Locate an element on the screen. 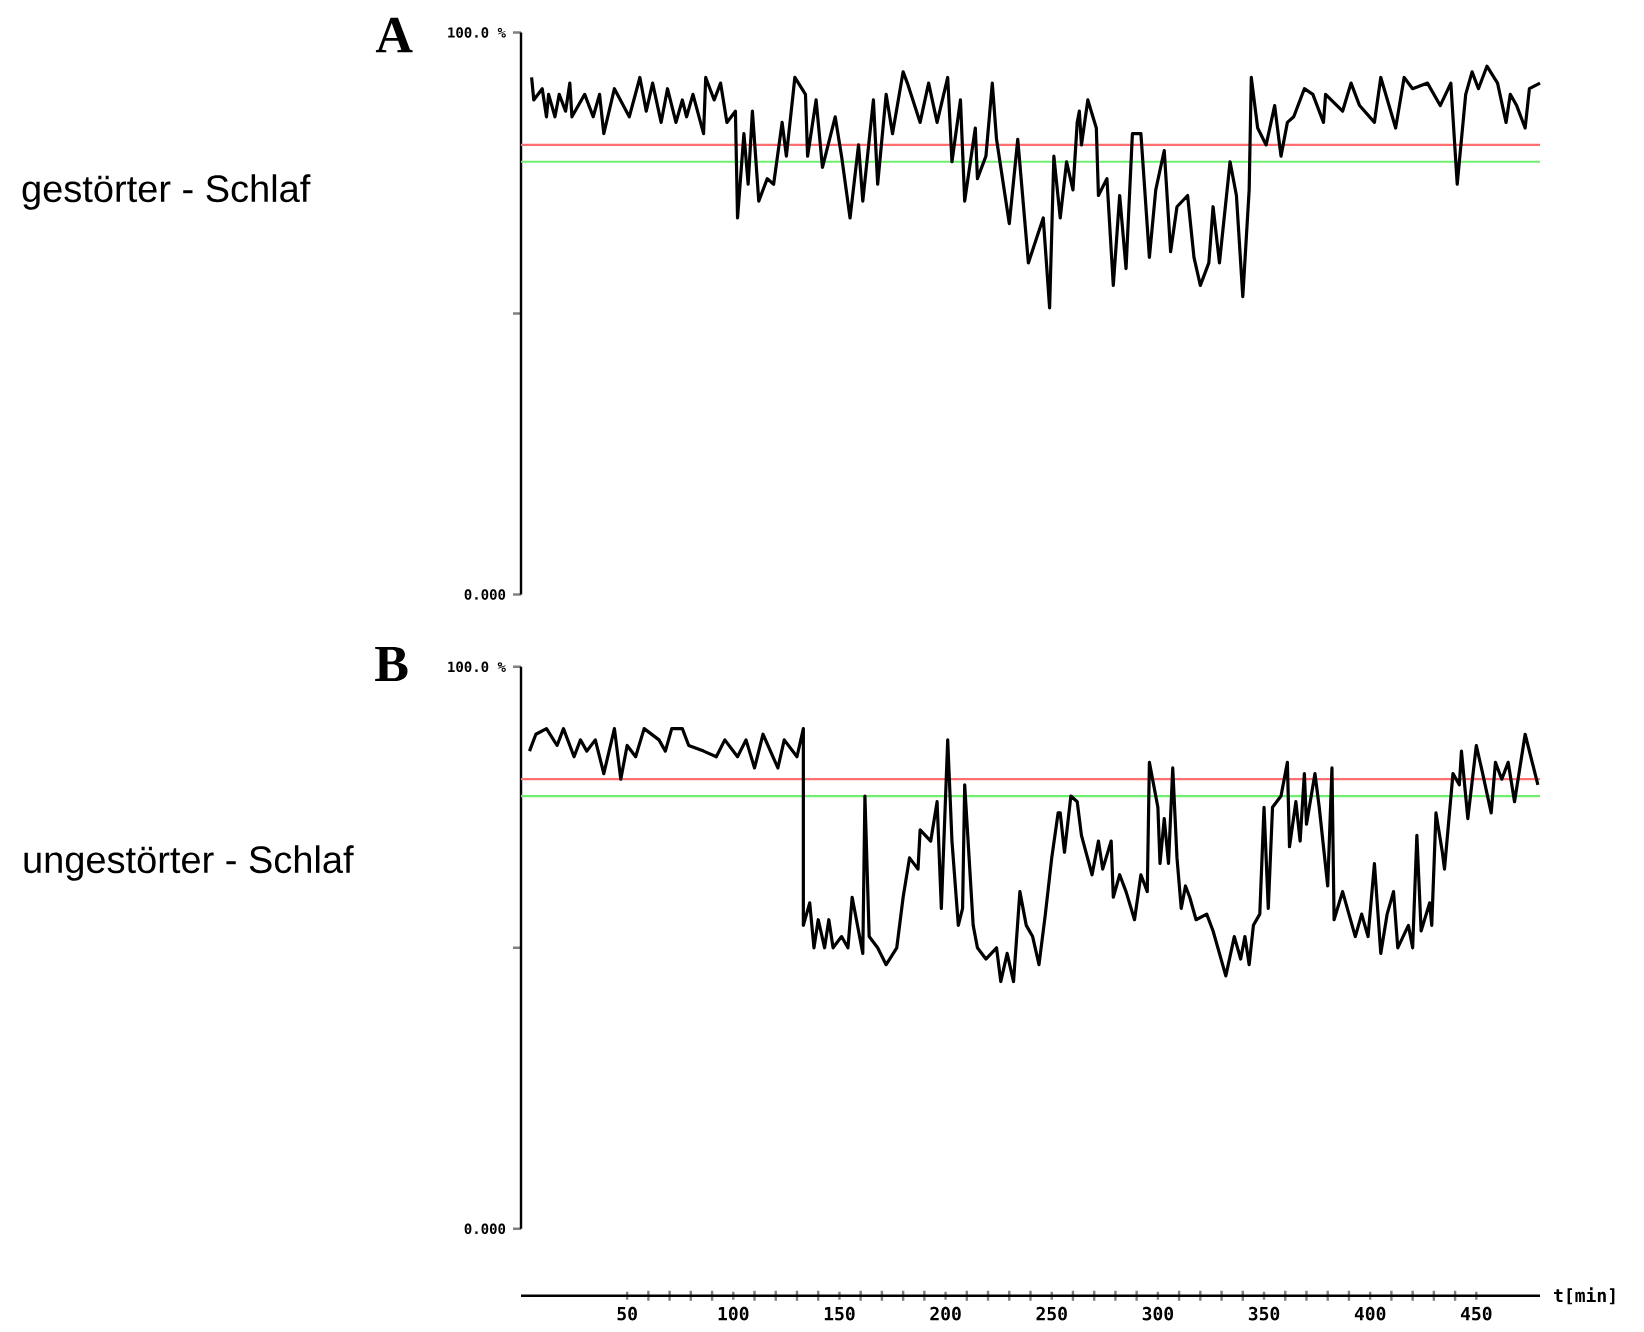  y-axis-title: ungestörter - Schlaf is located at coordinates (189, 863).